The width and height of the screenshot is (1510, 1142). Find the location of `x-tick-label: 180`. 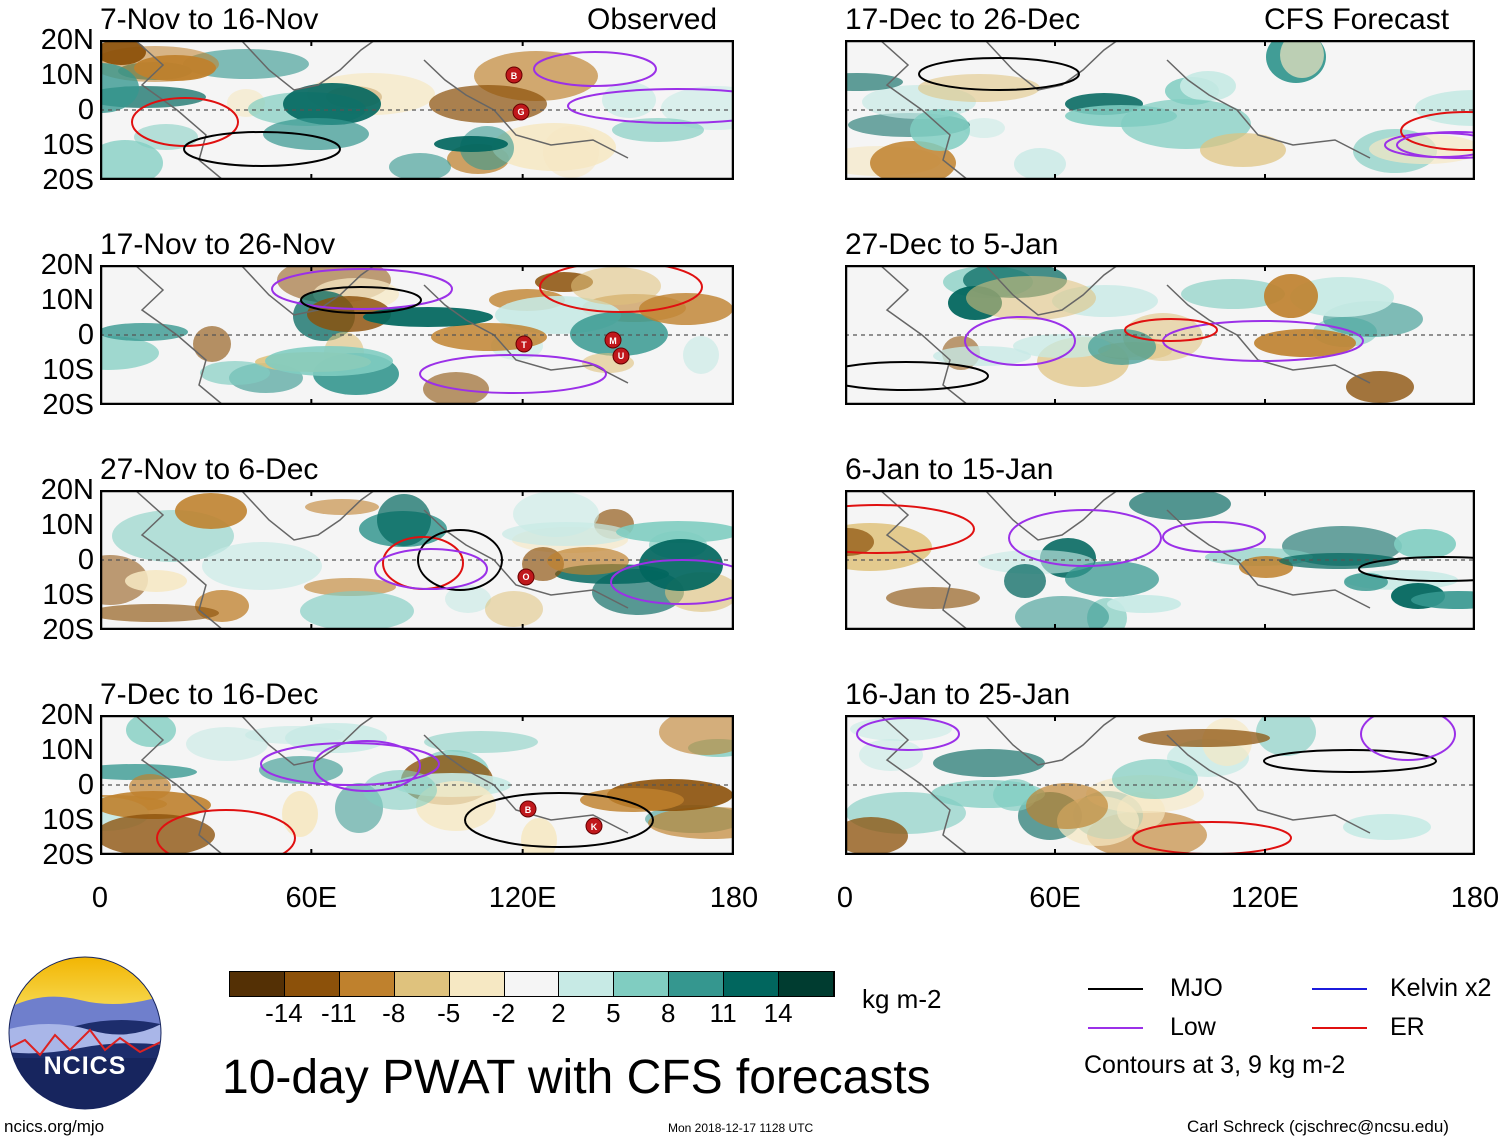

x-tick-label: 180 is located at coordinates (1475, 898).